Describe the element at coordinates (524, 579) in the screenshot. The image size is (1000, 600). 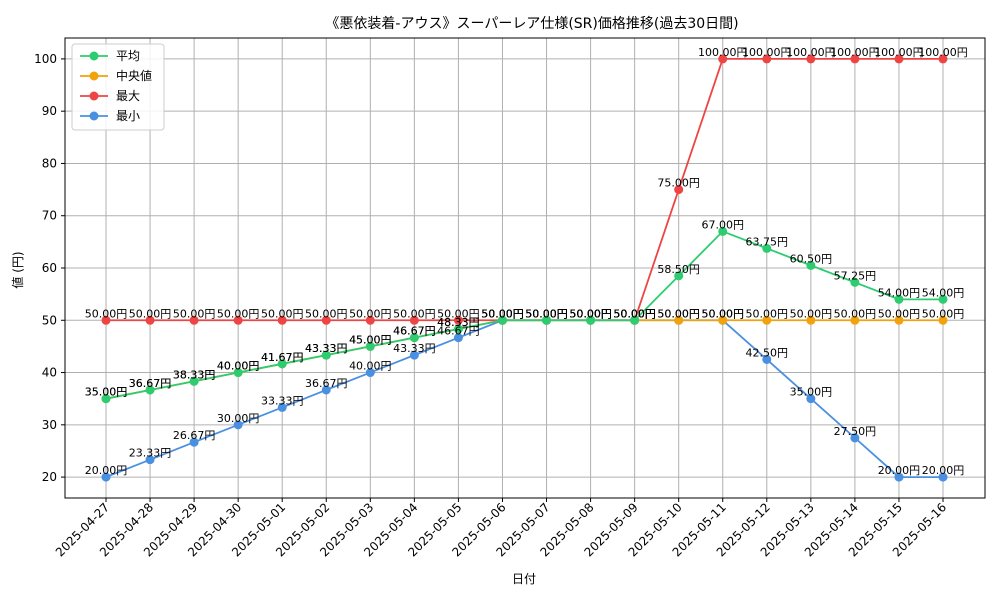
I see `x-axis-label: 日付` at that location.